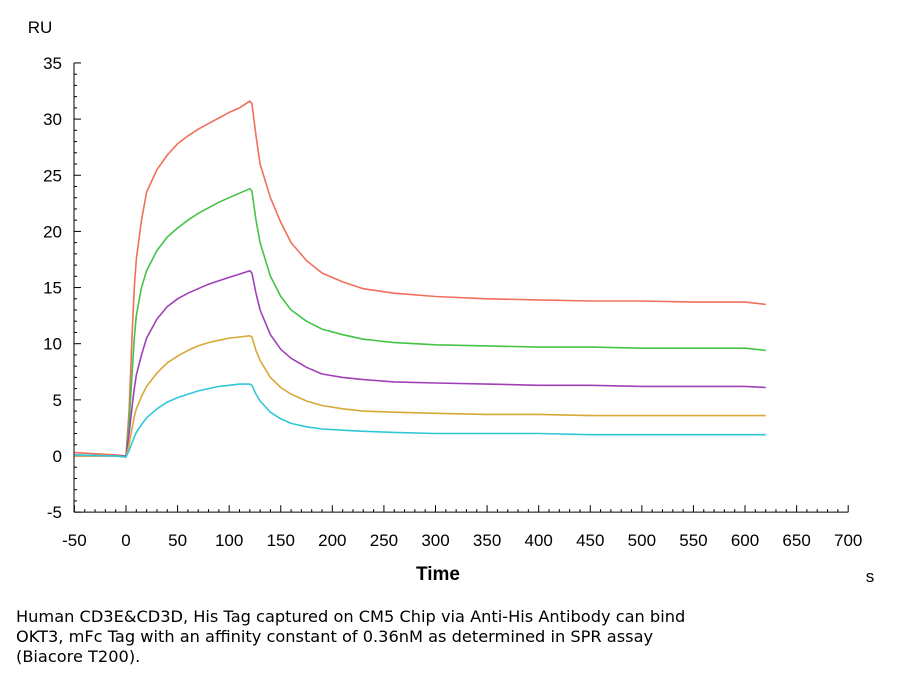  Describe the element at coordinates (52, 63) in the screenshot. I see `y-tick-label: 35` at that location.